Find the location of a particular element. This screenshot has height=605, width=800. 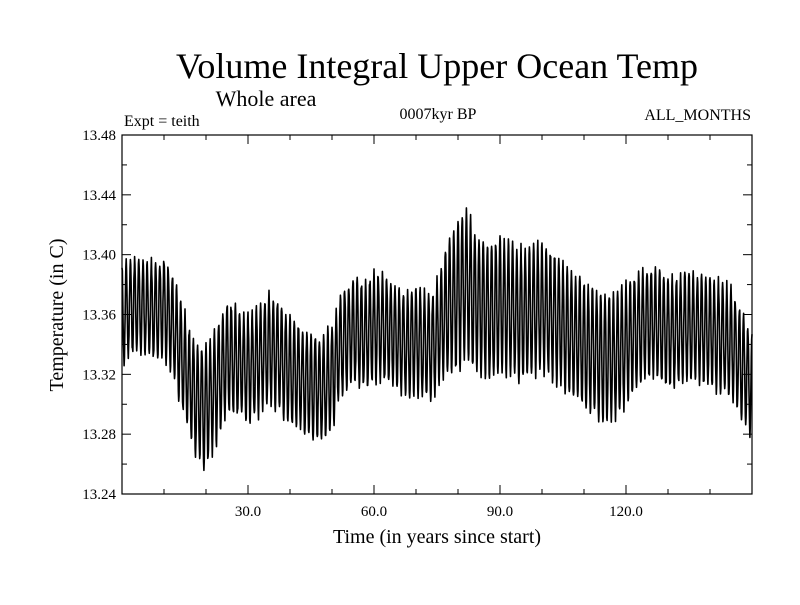

x-tick-label: 90.0 is located at coordinates (500, 512).